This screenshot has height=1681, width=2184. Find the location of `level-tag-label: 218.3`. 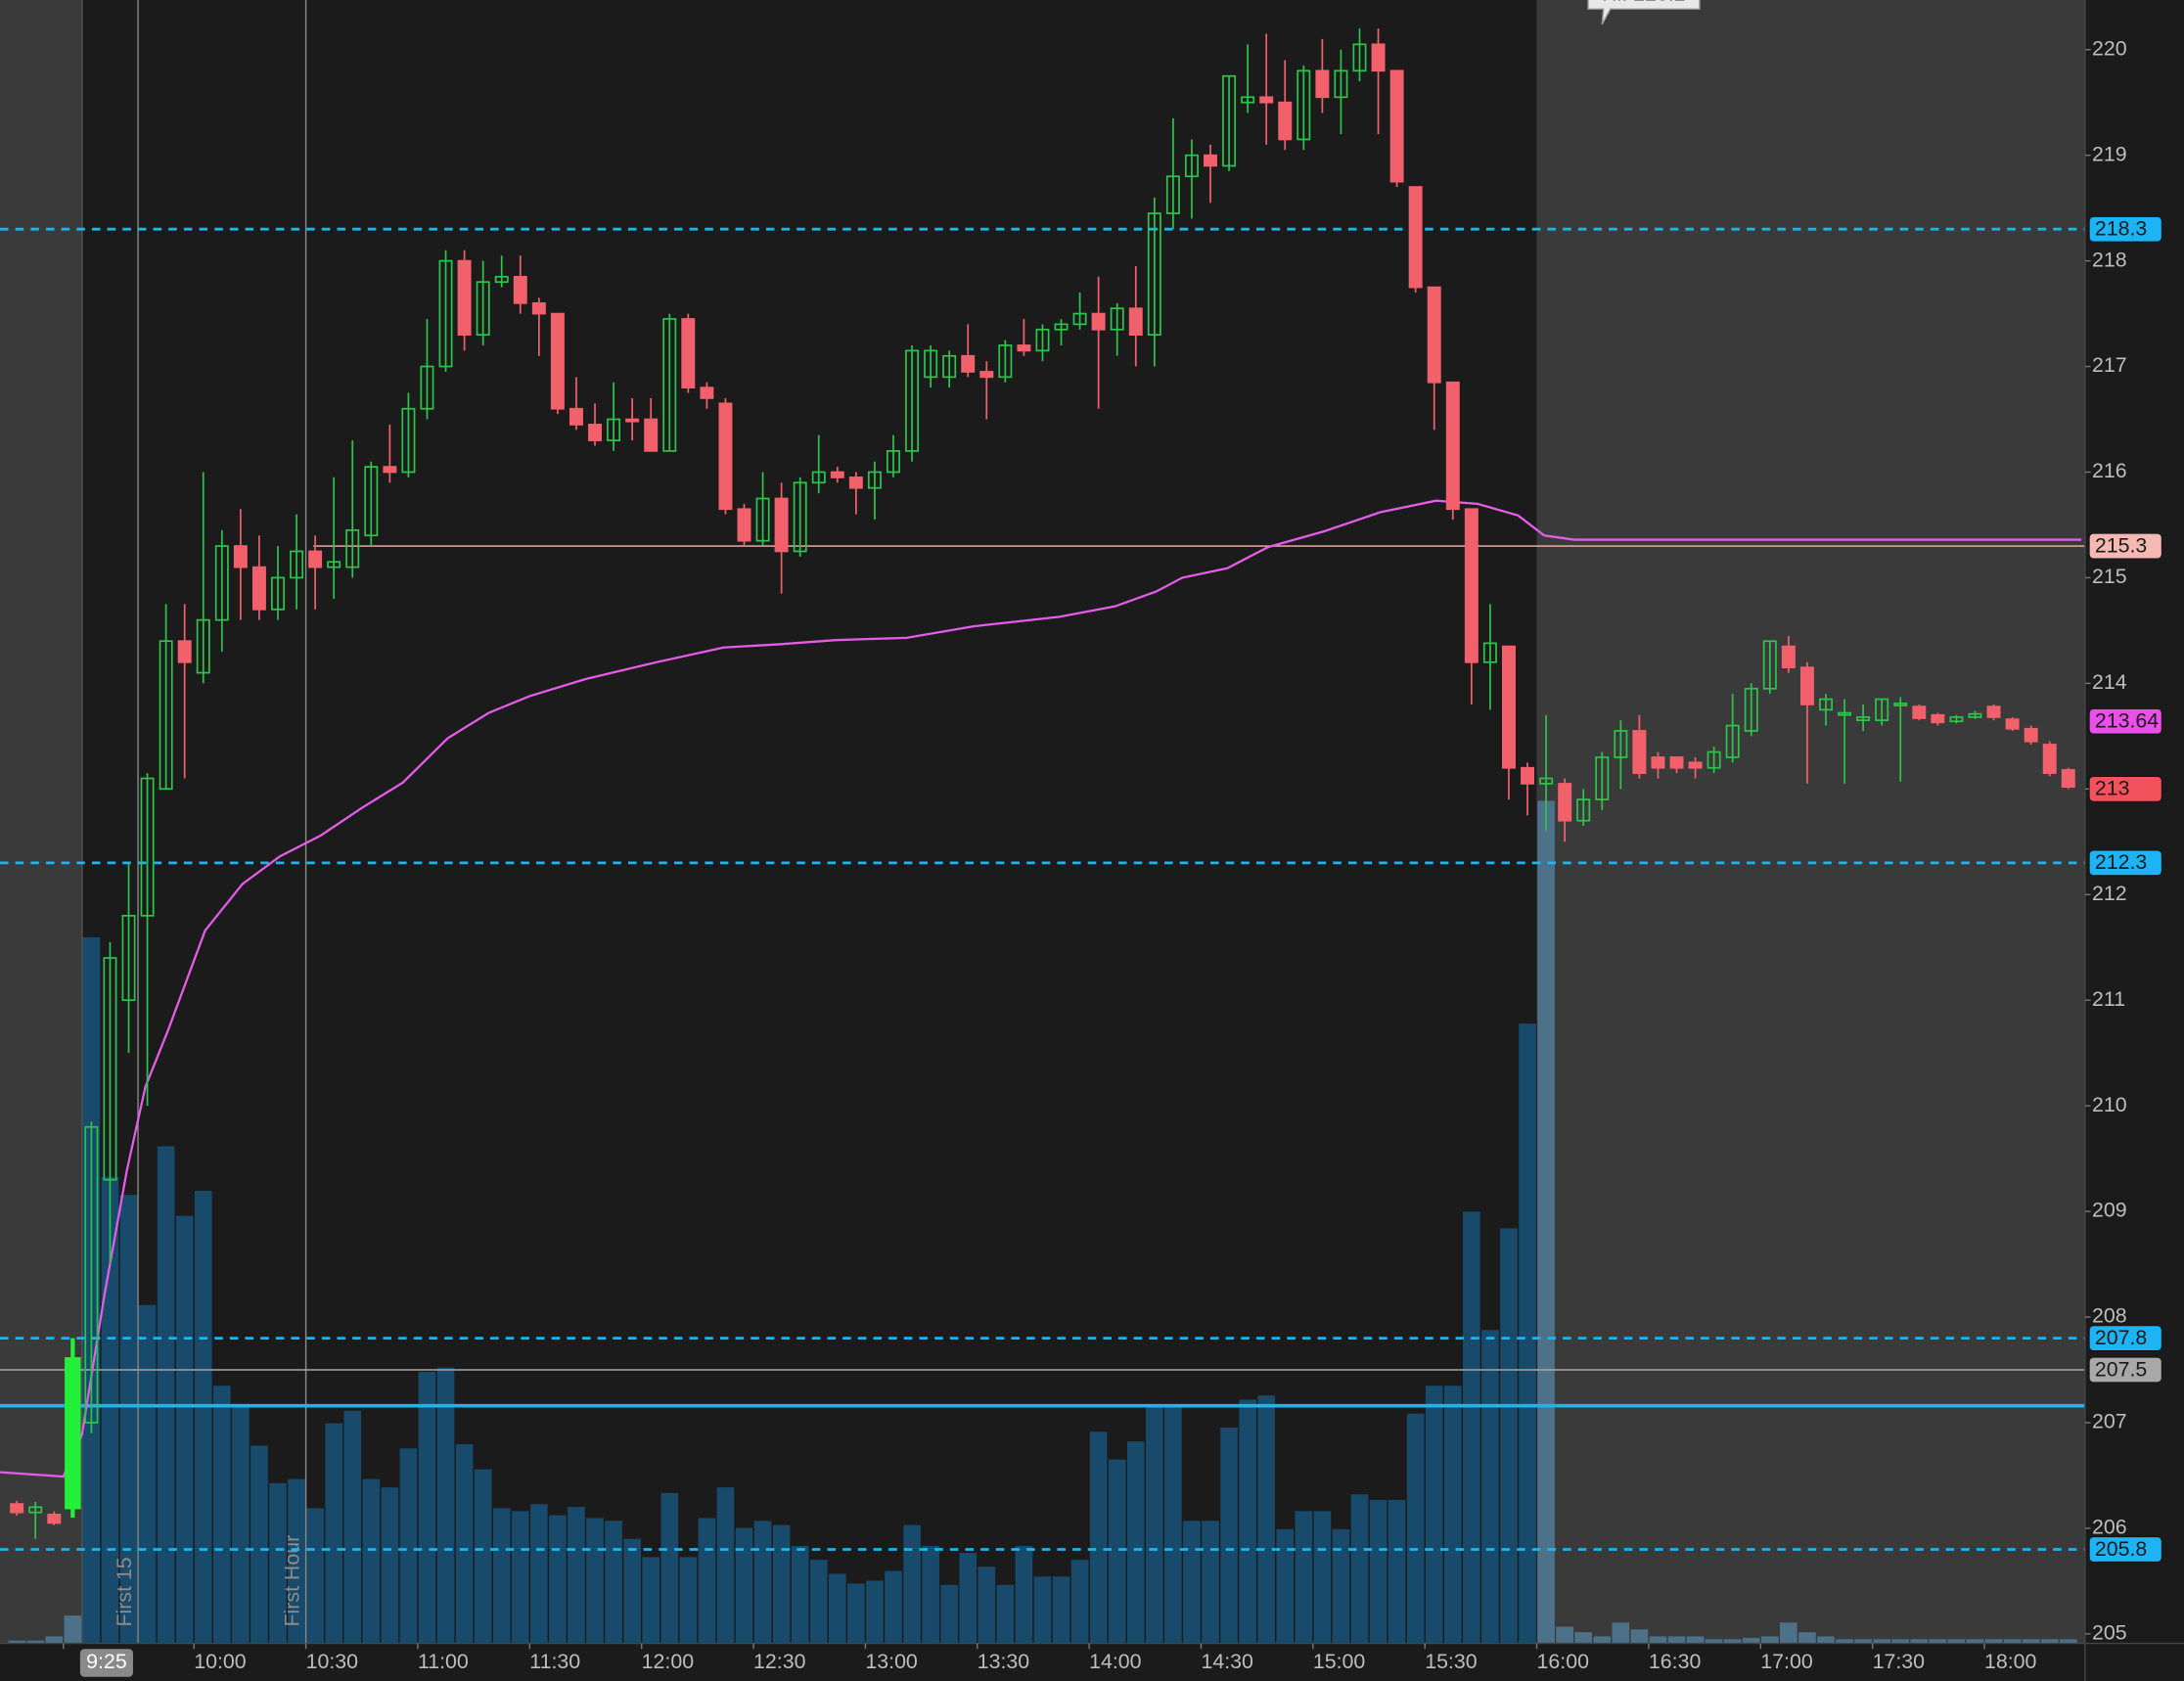

level-tag-label: 218.3 is located at coordinates (2121, 229).